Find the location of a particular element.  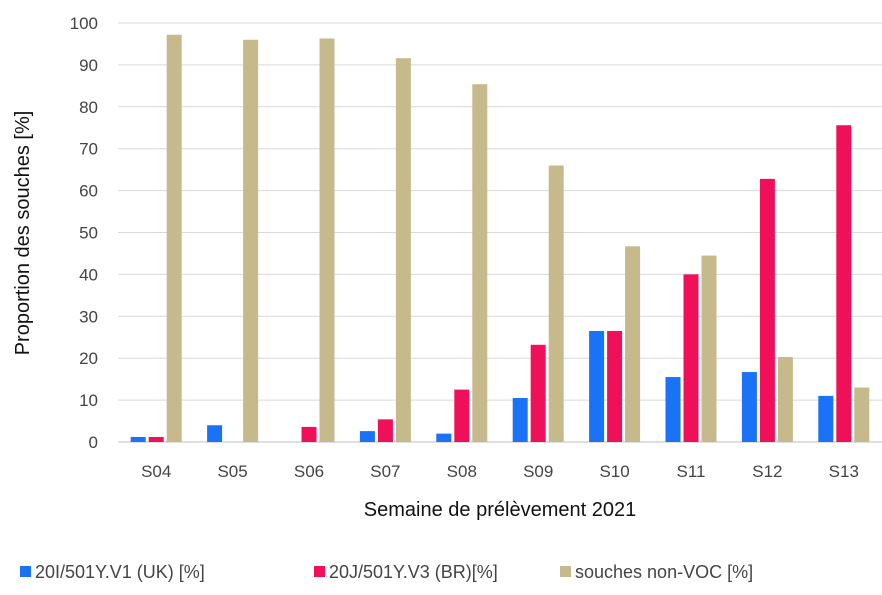

y-tick-labels: 0 10 20 30 40 50 60 70 80 90 100 is located at coordinates (84, 233).